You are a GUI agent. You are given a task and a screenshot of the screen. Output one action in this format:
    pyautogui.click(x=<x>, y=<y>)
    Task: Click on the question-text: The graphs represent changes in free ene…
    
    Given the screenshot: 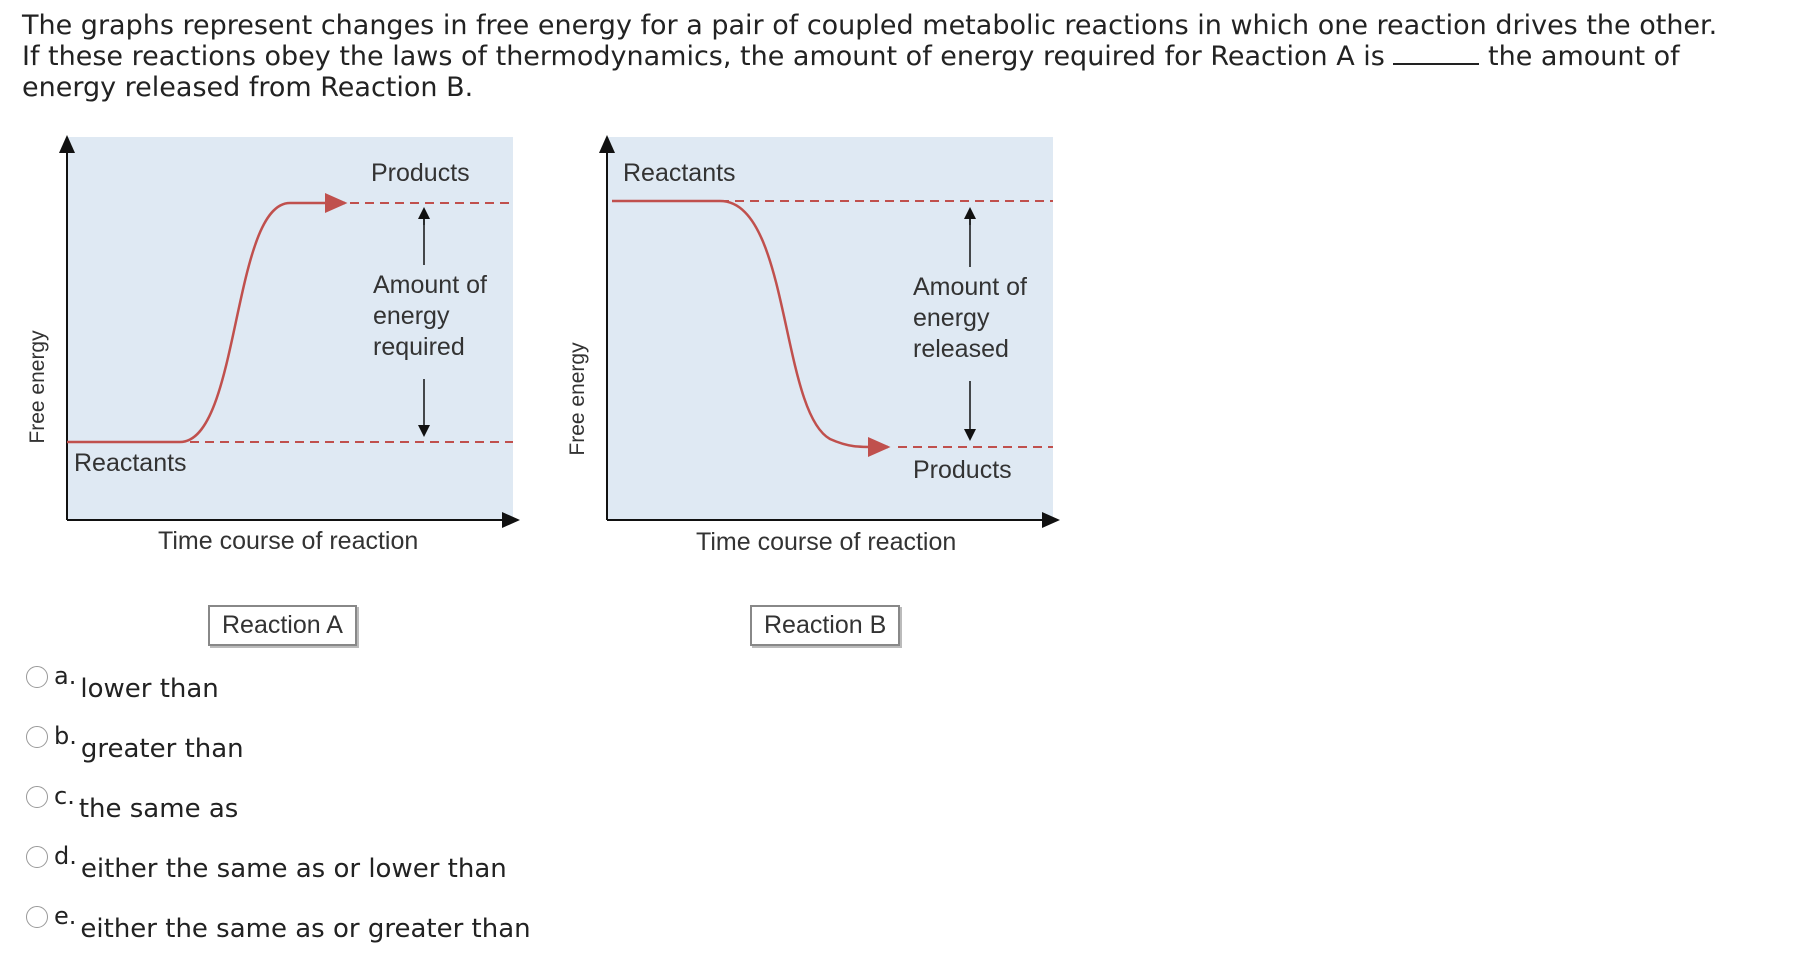 What is the action you would take?
    pyautogui.click(x=882, y=56)
    